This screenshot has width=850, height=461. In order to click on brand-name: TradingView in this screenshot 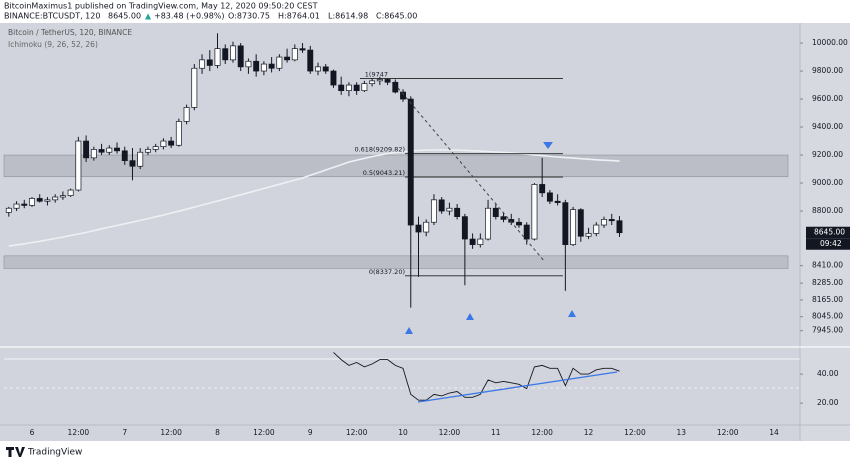, I will do `click(54, 453)`.